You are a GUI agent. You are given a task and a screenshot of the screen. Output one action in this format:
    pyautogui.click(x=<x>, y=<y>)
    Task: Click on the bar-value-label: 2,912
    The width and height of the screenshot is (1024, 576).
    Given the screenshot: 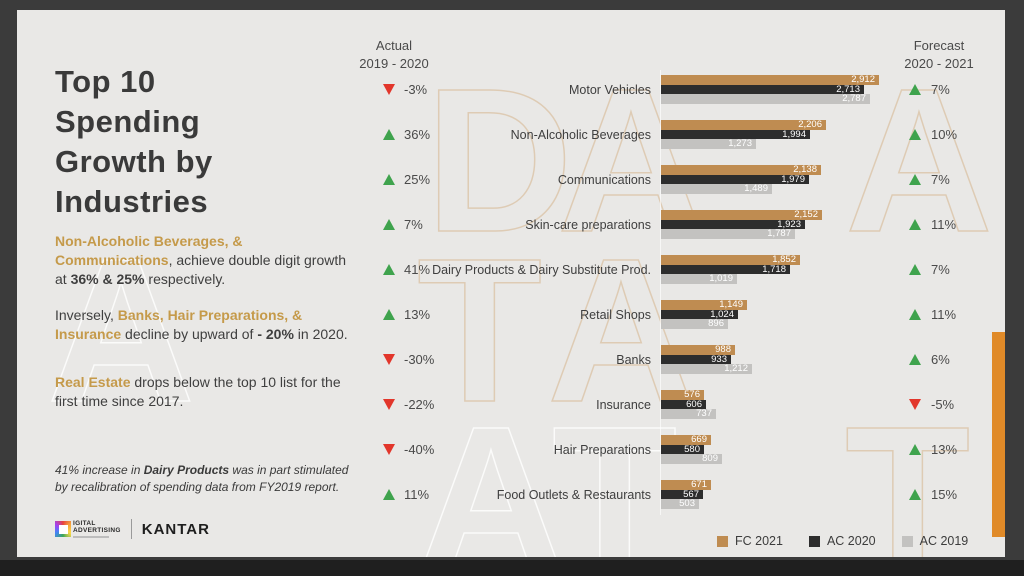 What is the action you would take?
    pyautogui.click(x=863, y=79)
    